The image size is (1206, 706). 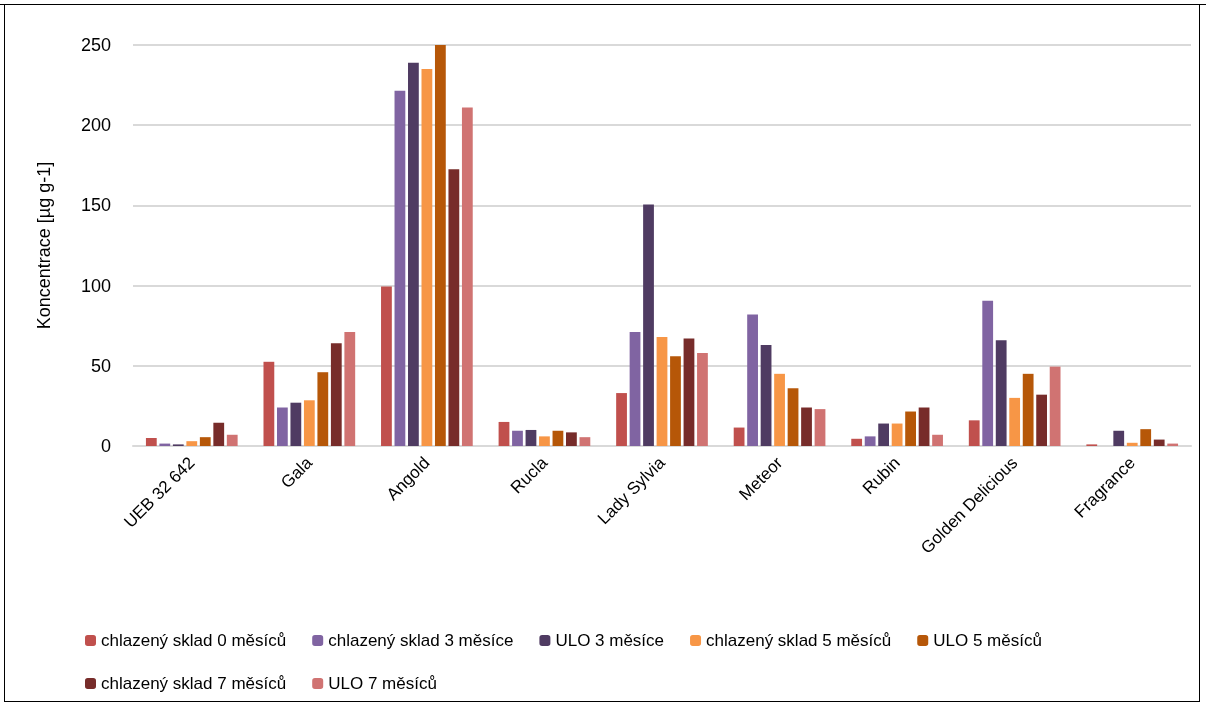 I want to click on legend-label: chlazený sklad 5 měsíců, so click(x=799, y=640).